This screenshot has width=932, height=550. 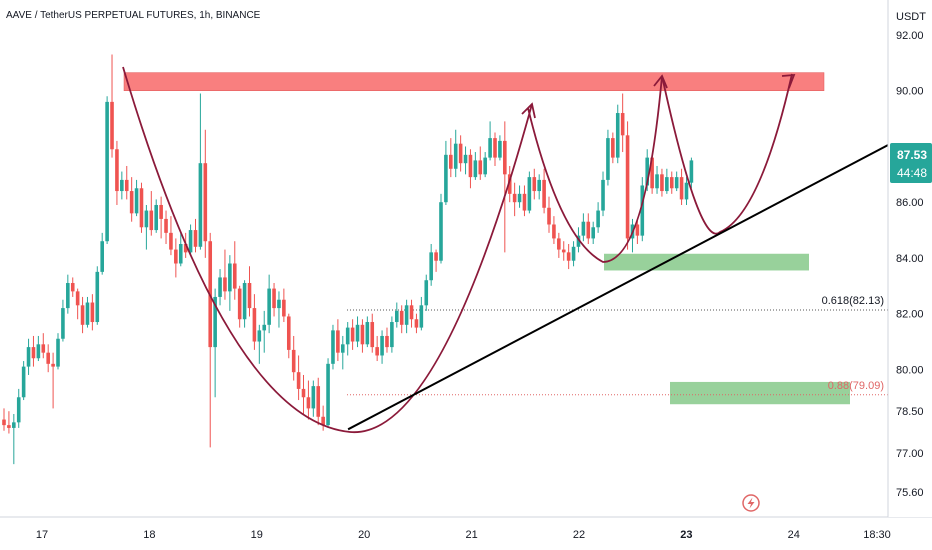 I want to click on current-price-tag: 87.53 44:48, so click(x=911, y=163).